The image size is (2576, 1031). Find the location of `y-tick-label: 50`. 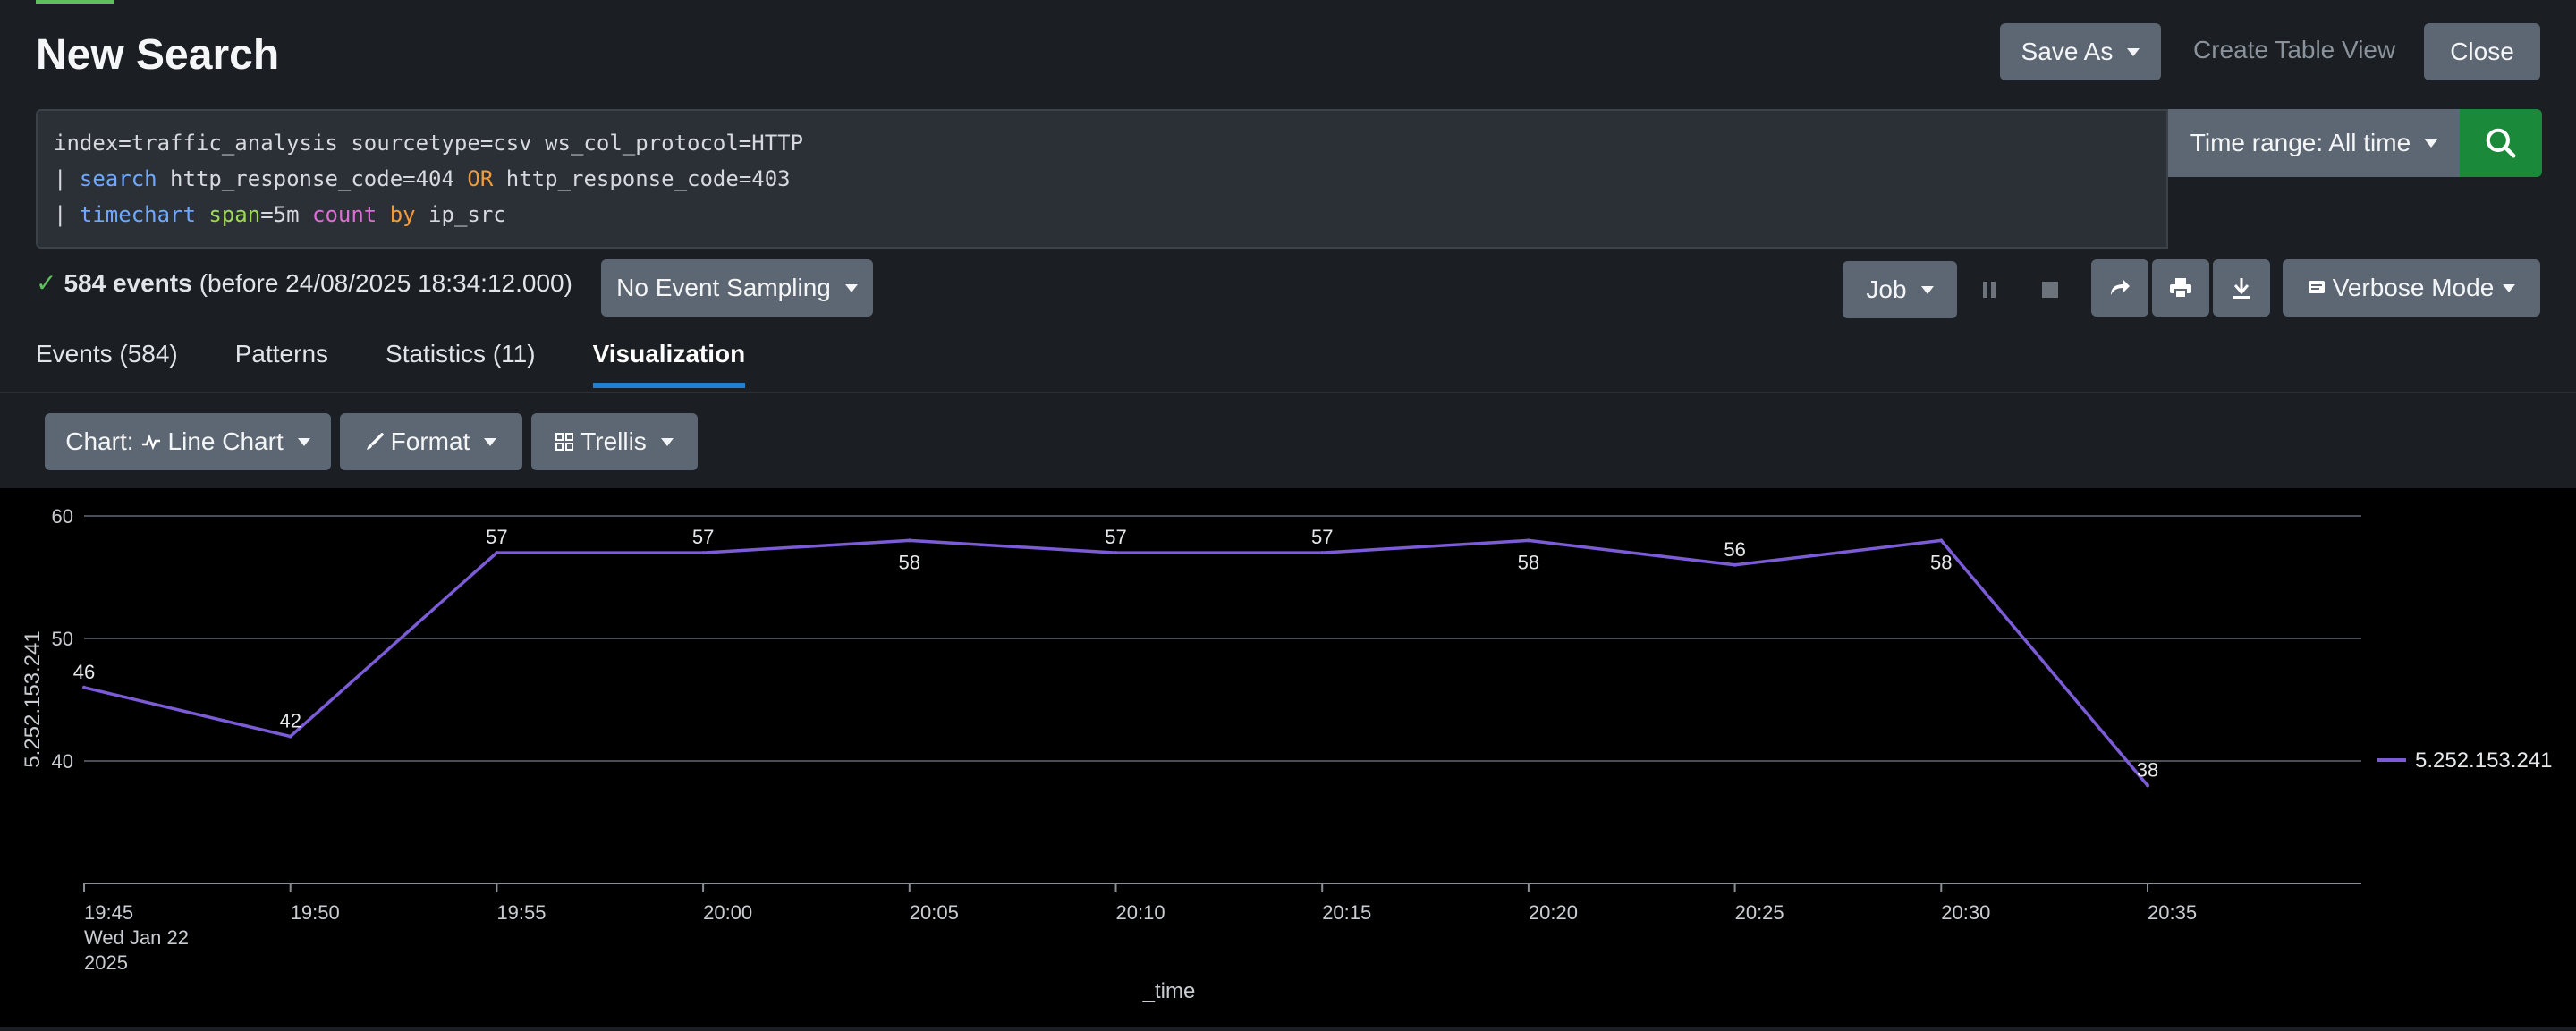

y-tick-label: 50 is located at coordinates (62, 639).